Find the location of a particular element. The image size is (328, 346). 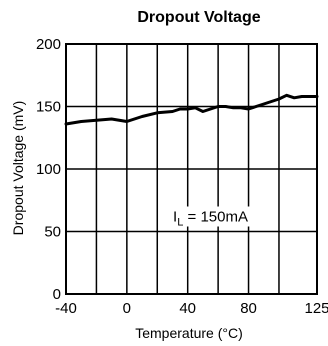

x-tick-label: 40 is located at coordinates (187, 308).